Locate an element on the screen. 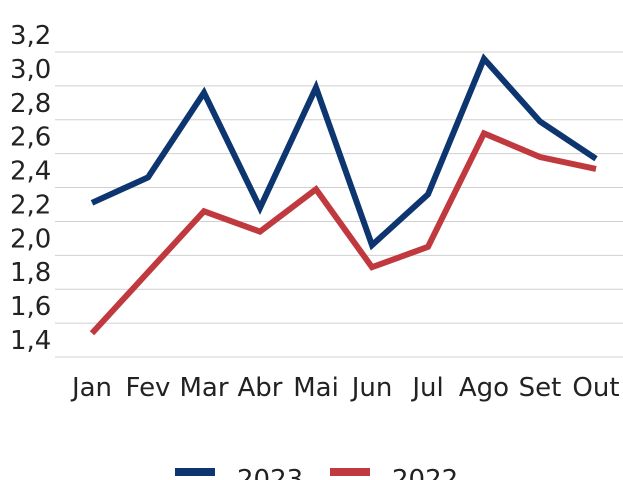 This screenshot has height=480, width=623. x-tick-label: Abr is located at coordinates (260, 388).